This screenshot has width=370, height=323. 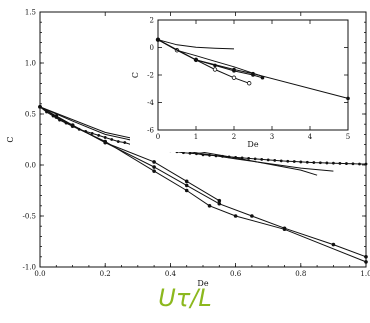 I want to click on y-tick-label: 0, so click(x=152, y=48).